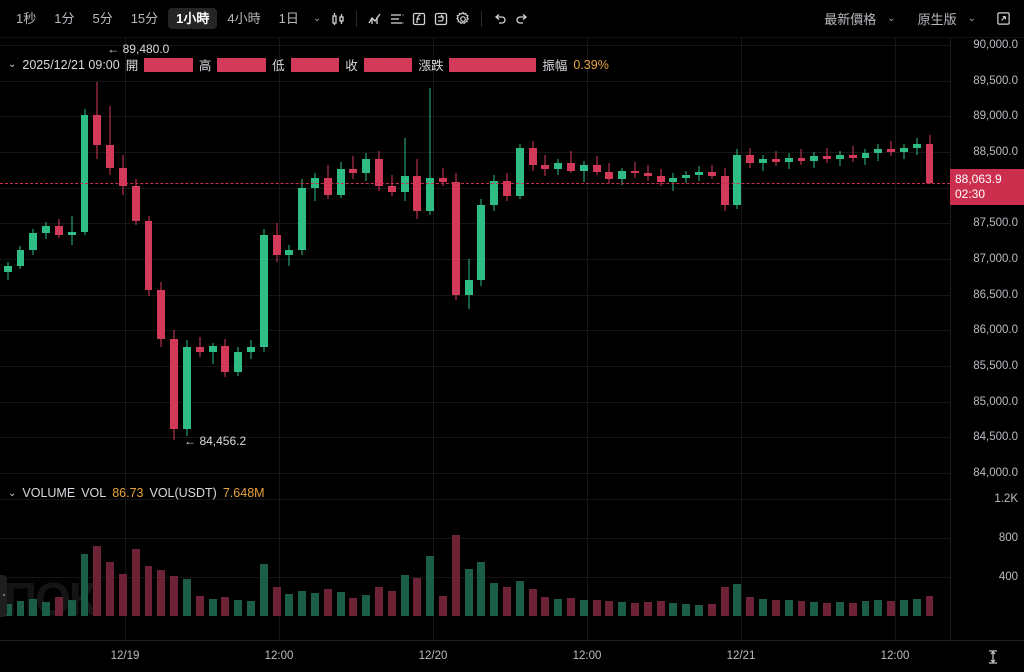  I want to click on template-icon, so click(441, 19).